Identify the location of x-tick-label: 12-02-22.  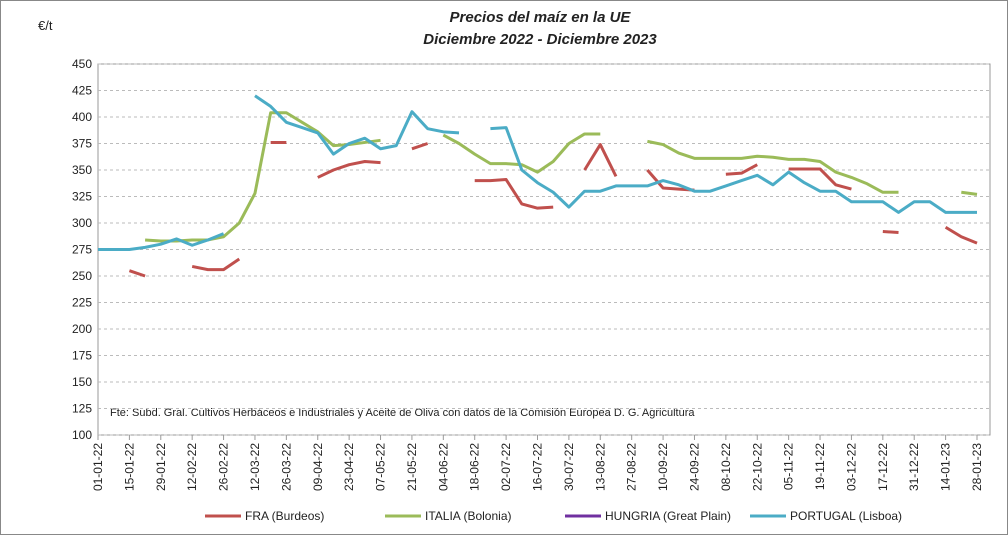
(192, 467).